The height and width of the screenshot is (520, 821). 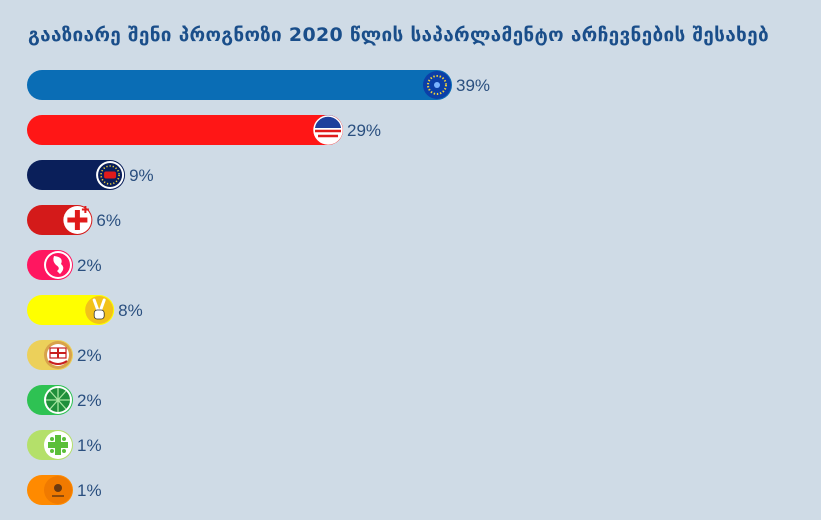 I want to click on green-cross-logo-icon, so click(x=58, y=445).